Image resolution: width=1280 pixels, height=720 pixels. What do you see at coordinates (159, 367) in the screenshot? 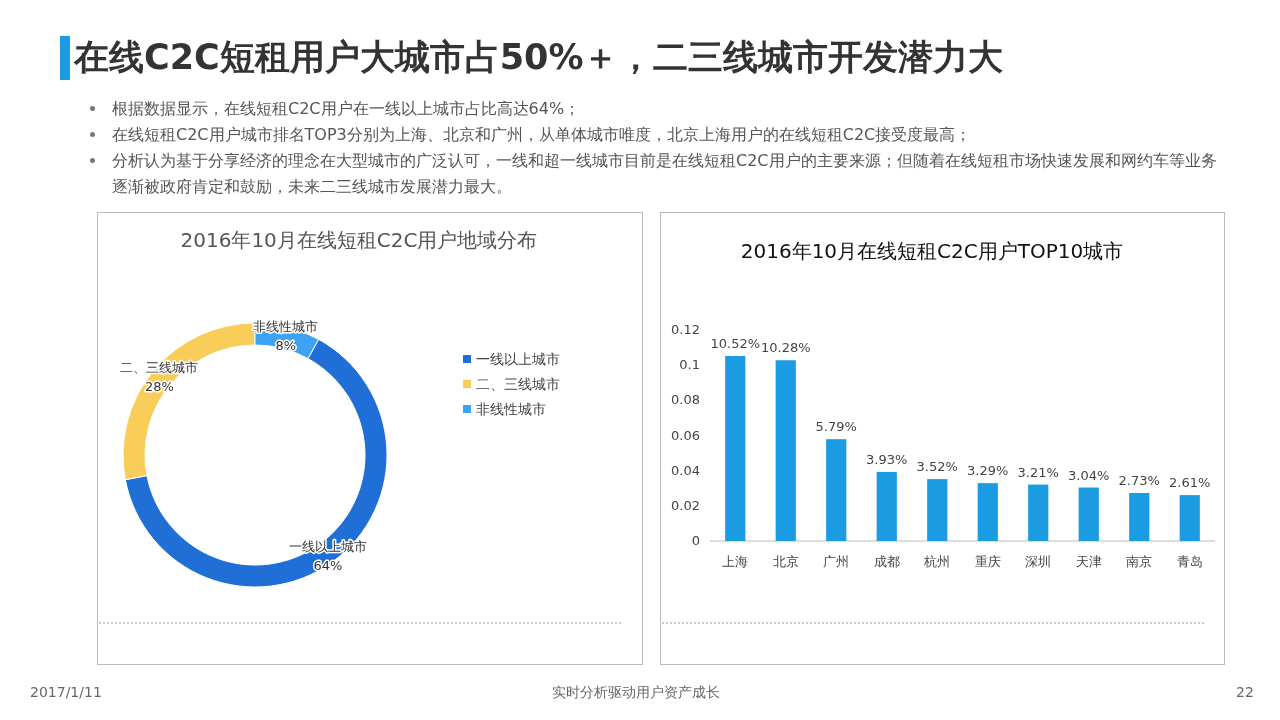
I see `slice-label: 二、三线城市` at bounding box center [159, 367].